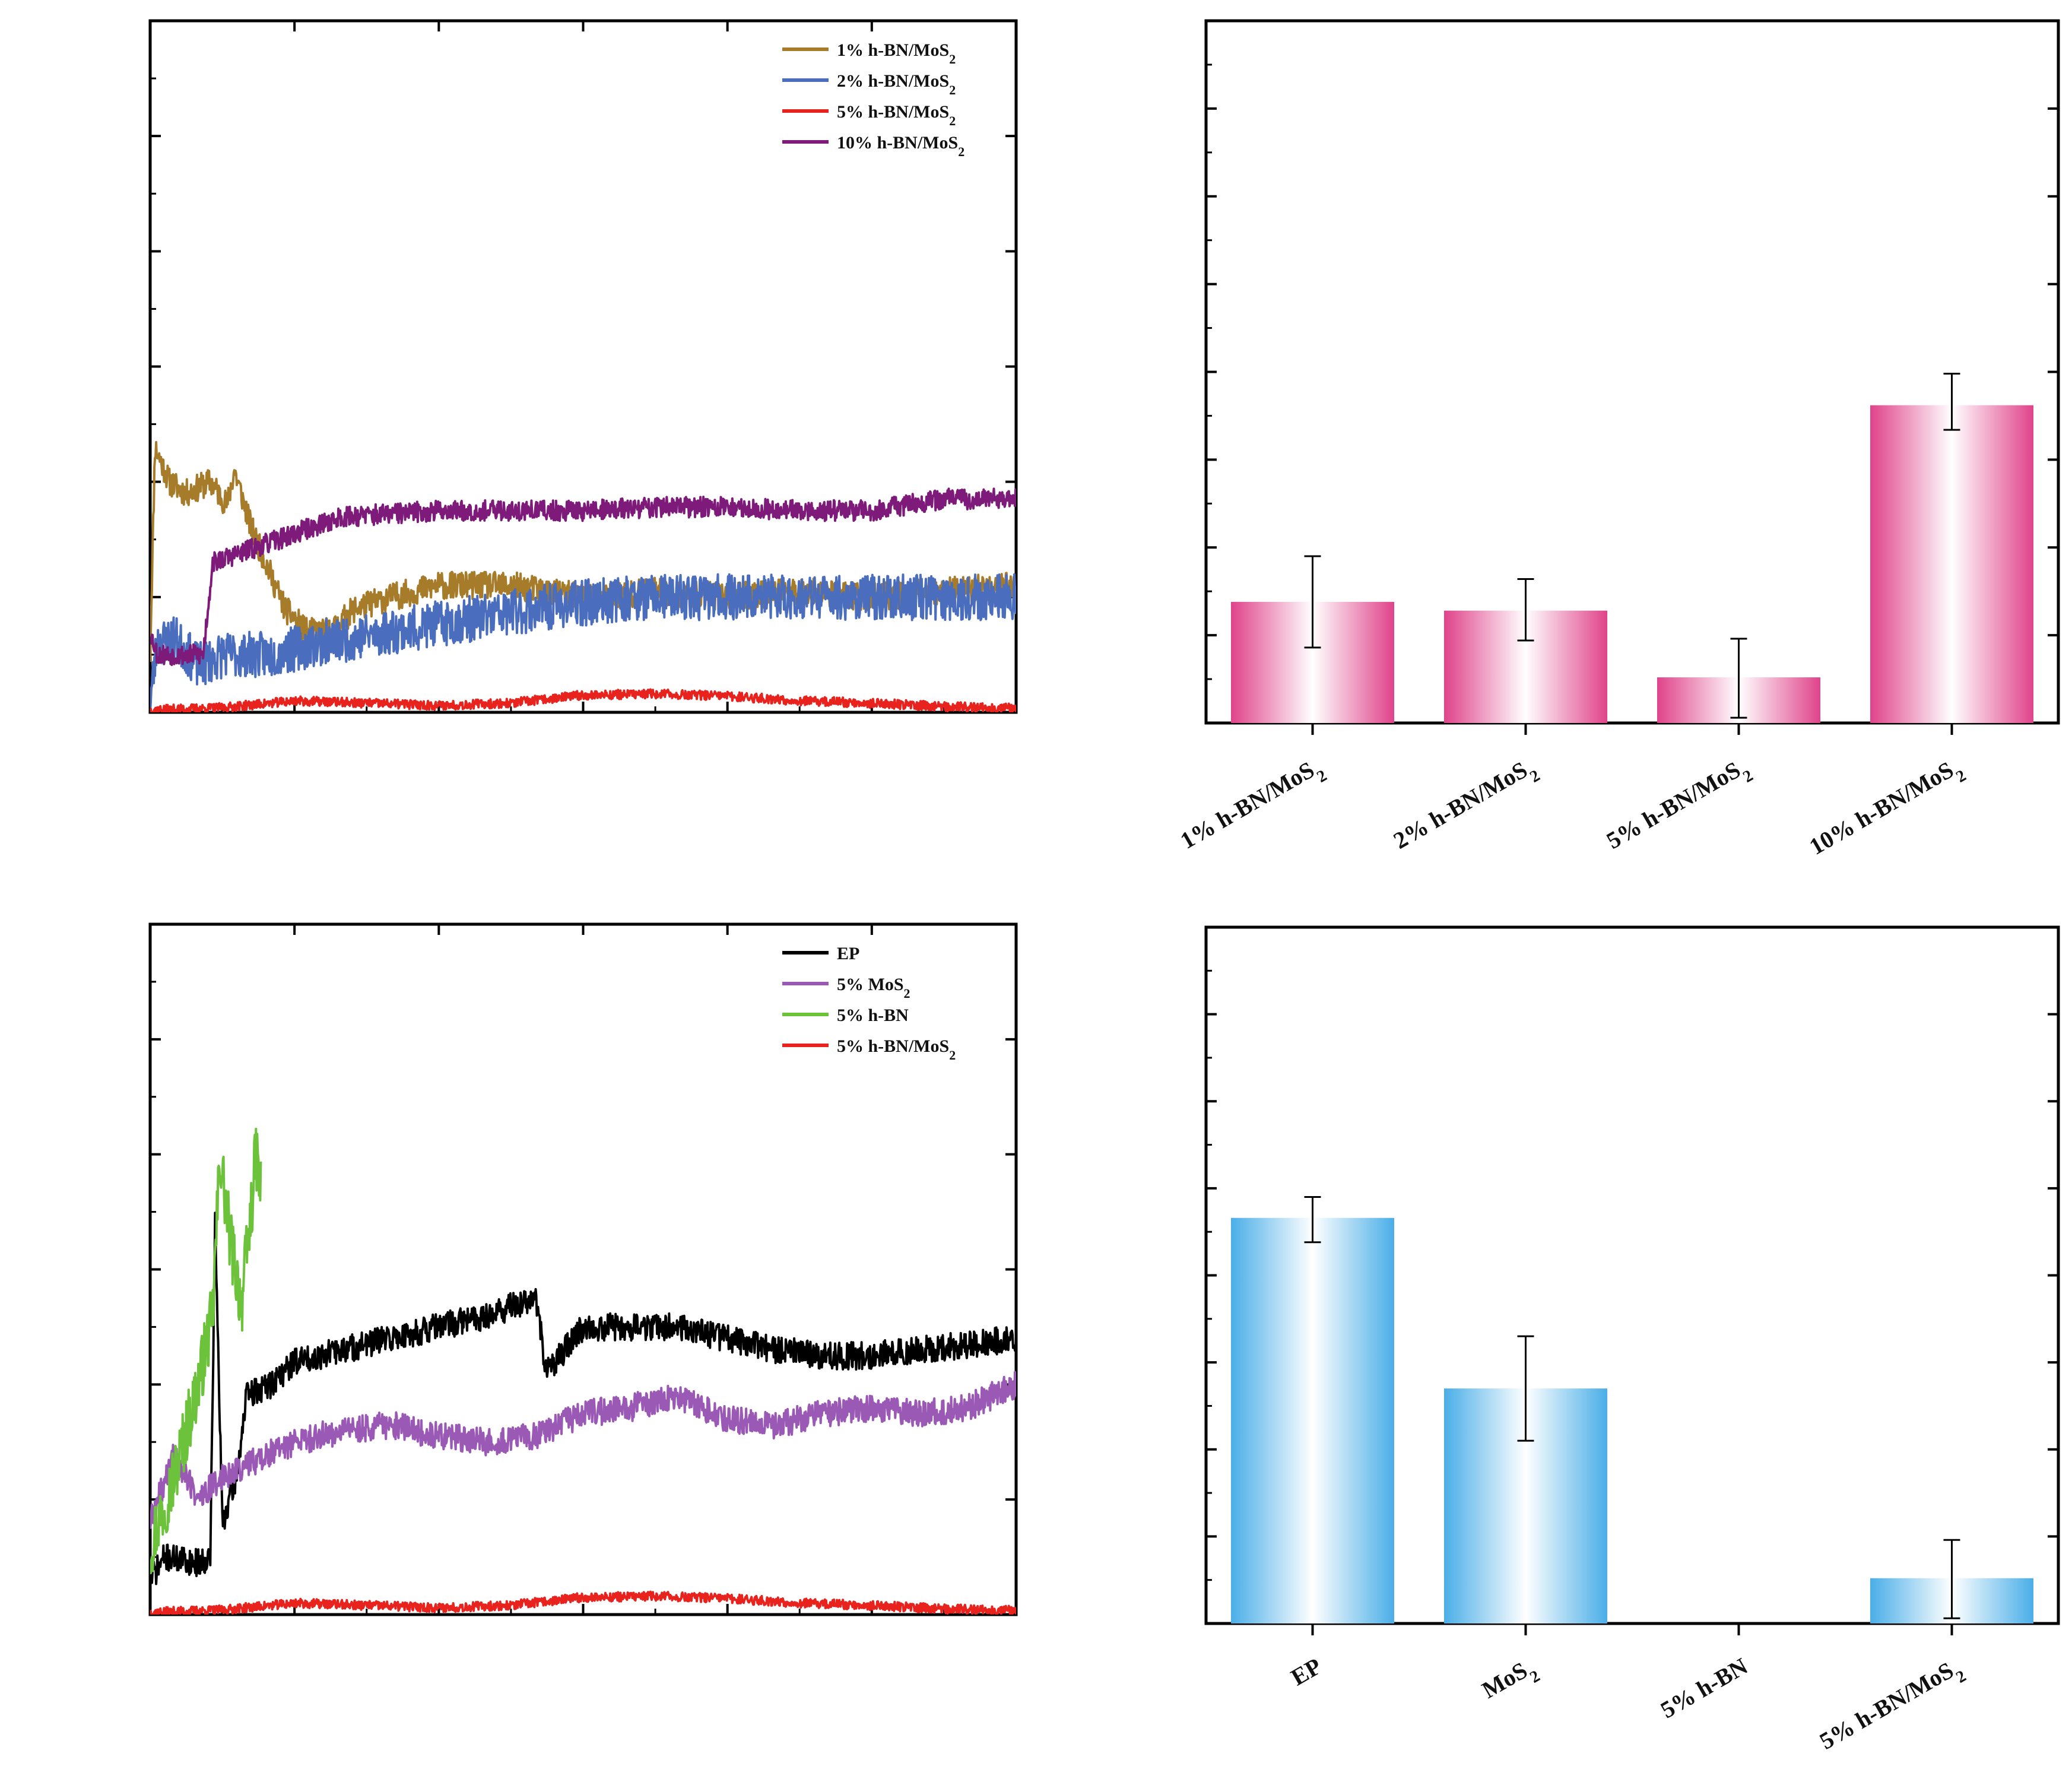 This screenshot has height=1779, width=2072. What do you see at coordinates (1306, 1672) in the screenshot?
I see `category-label: EP` at bounding box center [1306, 1672].